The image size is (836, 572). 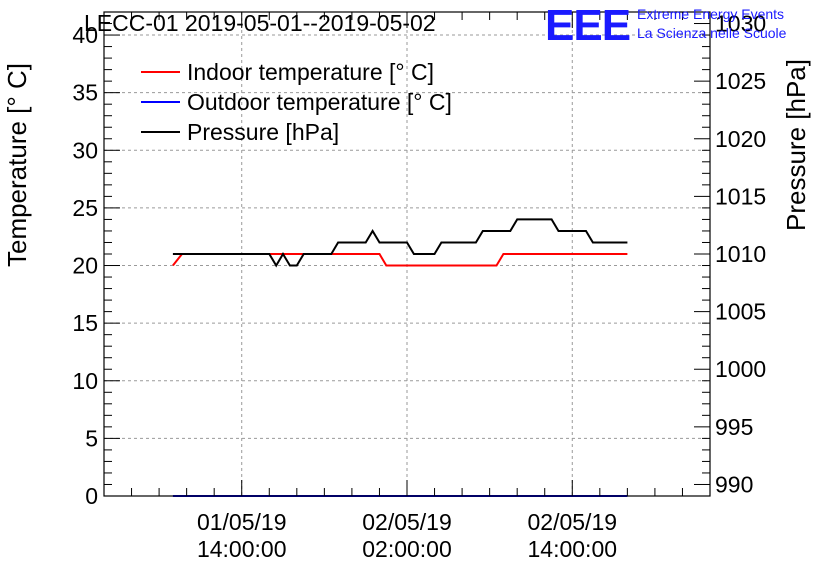 I want to click on y-tick-label: 0, so click(x=91, y=496).